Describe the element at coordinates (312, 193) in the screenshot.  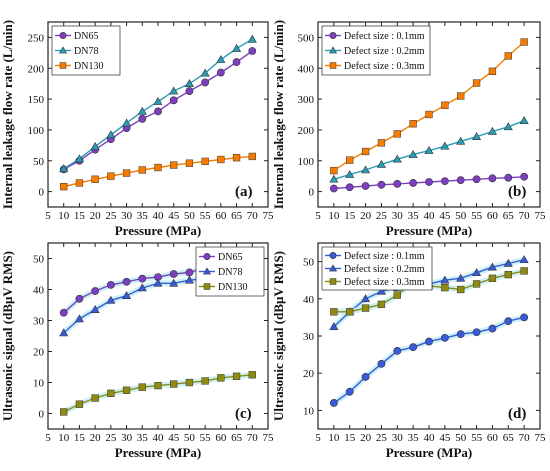
I see `y-tick-label: 0` at that location.